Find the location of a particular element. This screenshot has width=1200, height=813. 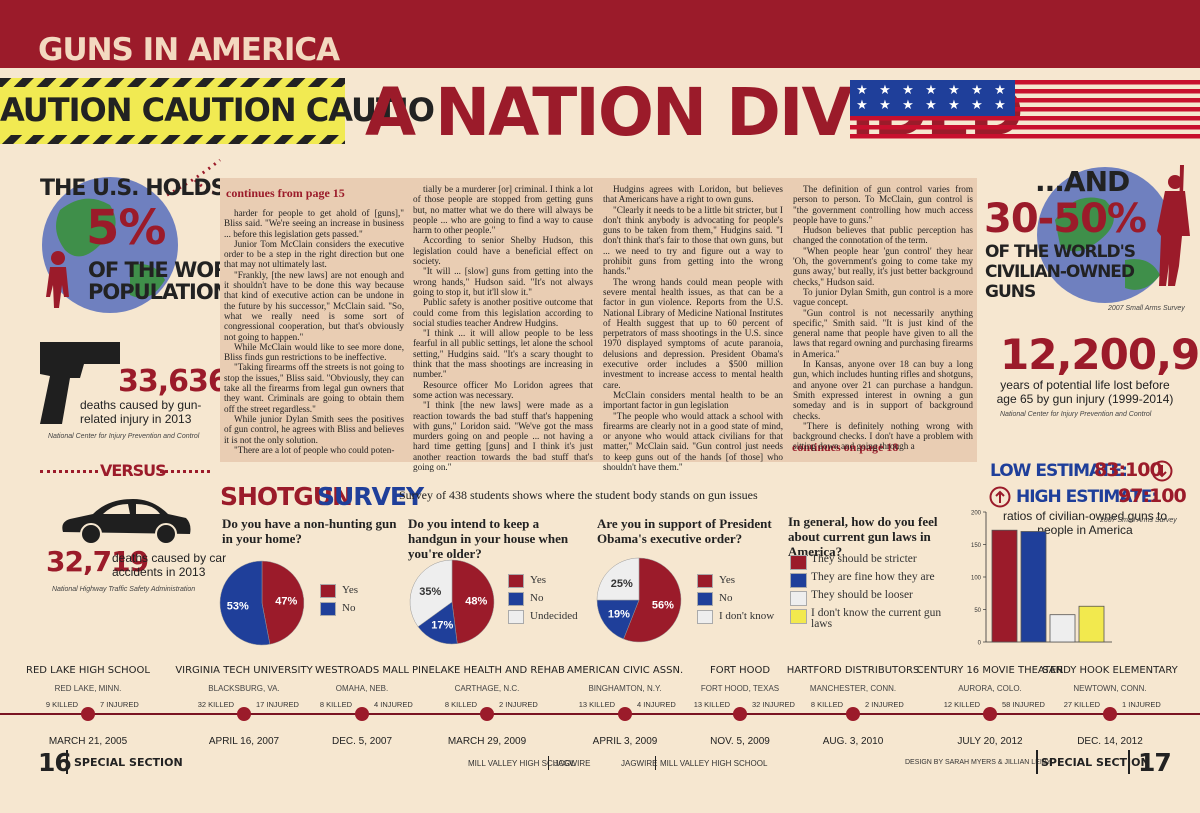

gun-icon is located at coordinates (80, 383).